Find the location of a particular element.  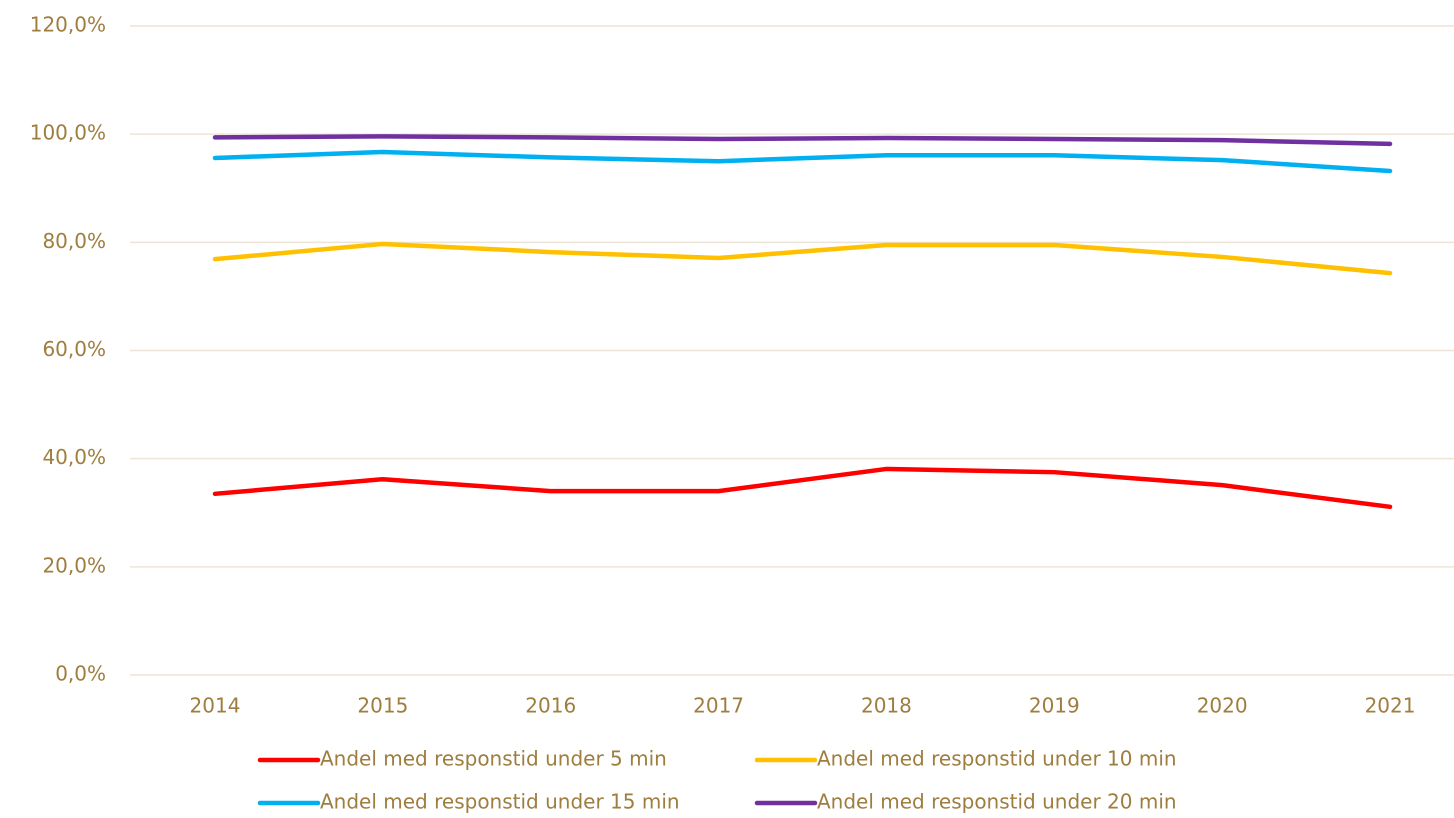

x-tick-label: 2015 is located at coordinates (382, 706).